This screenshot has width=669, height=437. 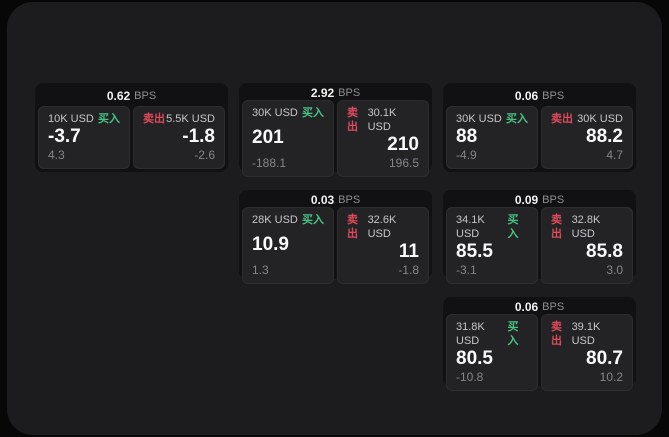 I want to click on buy-delta: 1.3, so click(x=260, y=270).